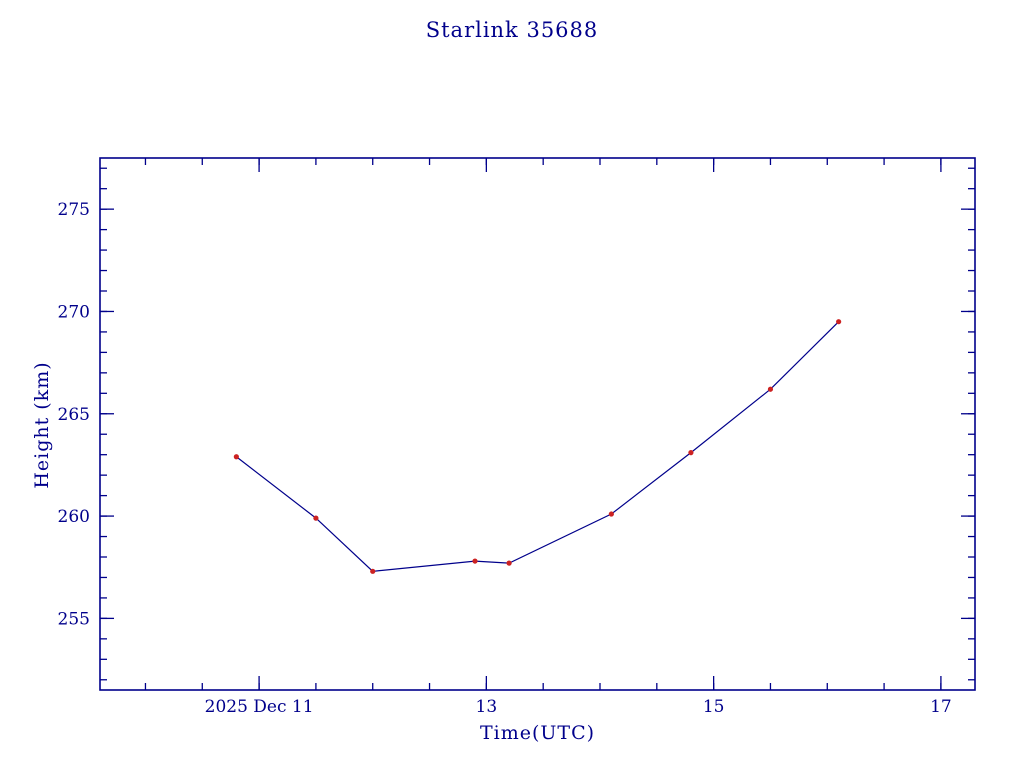  Describe the element at coordinates (74, 517) in the screenshot. I see `y-tick-label: 260` at that location.